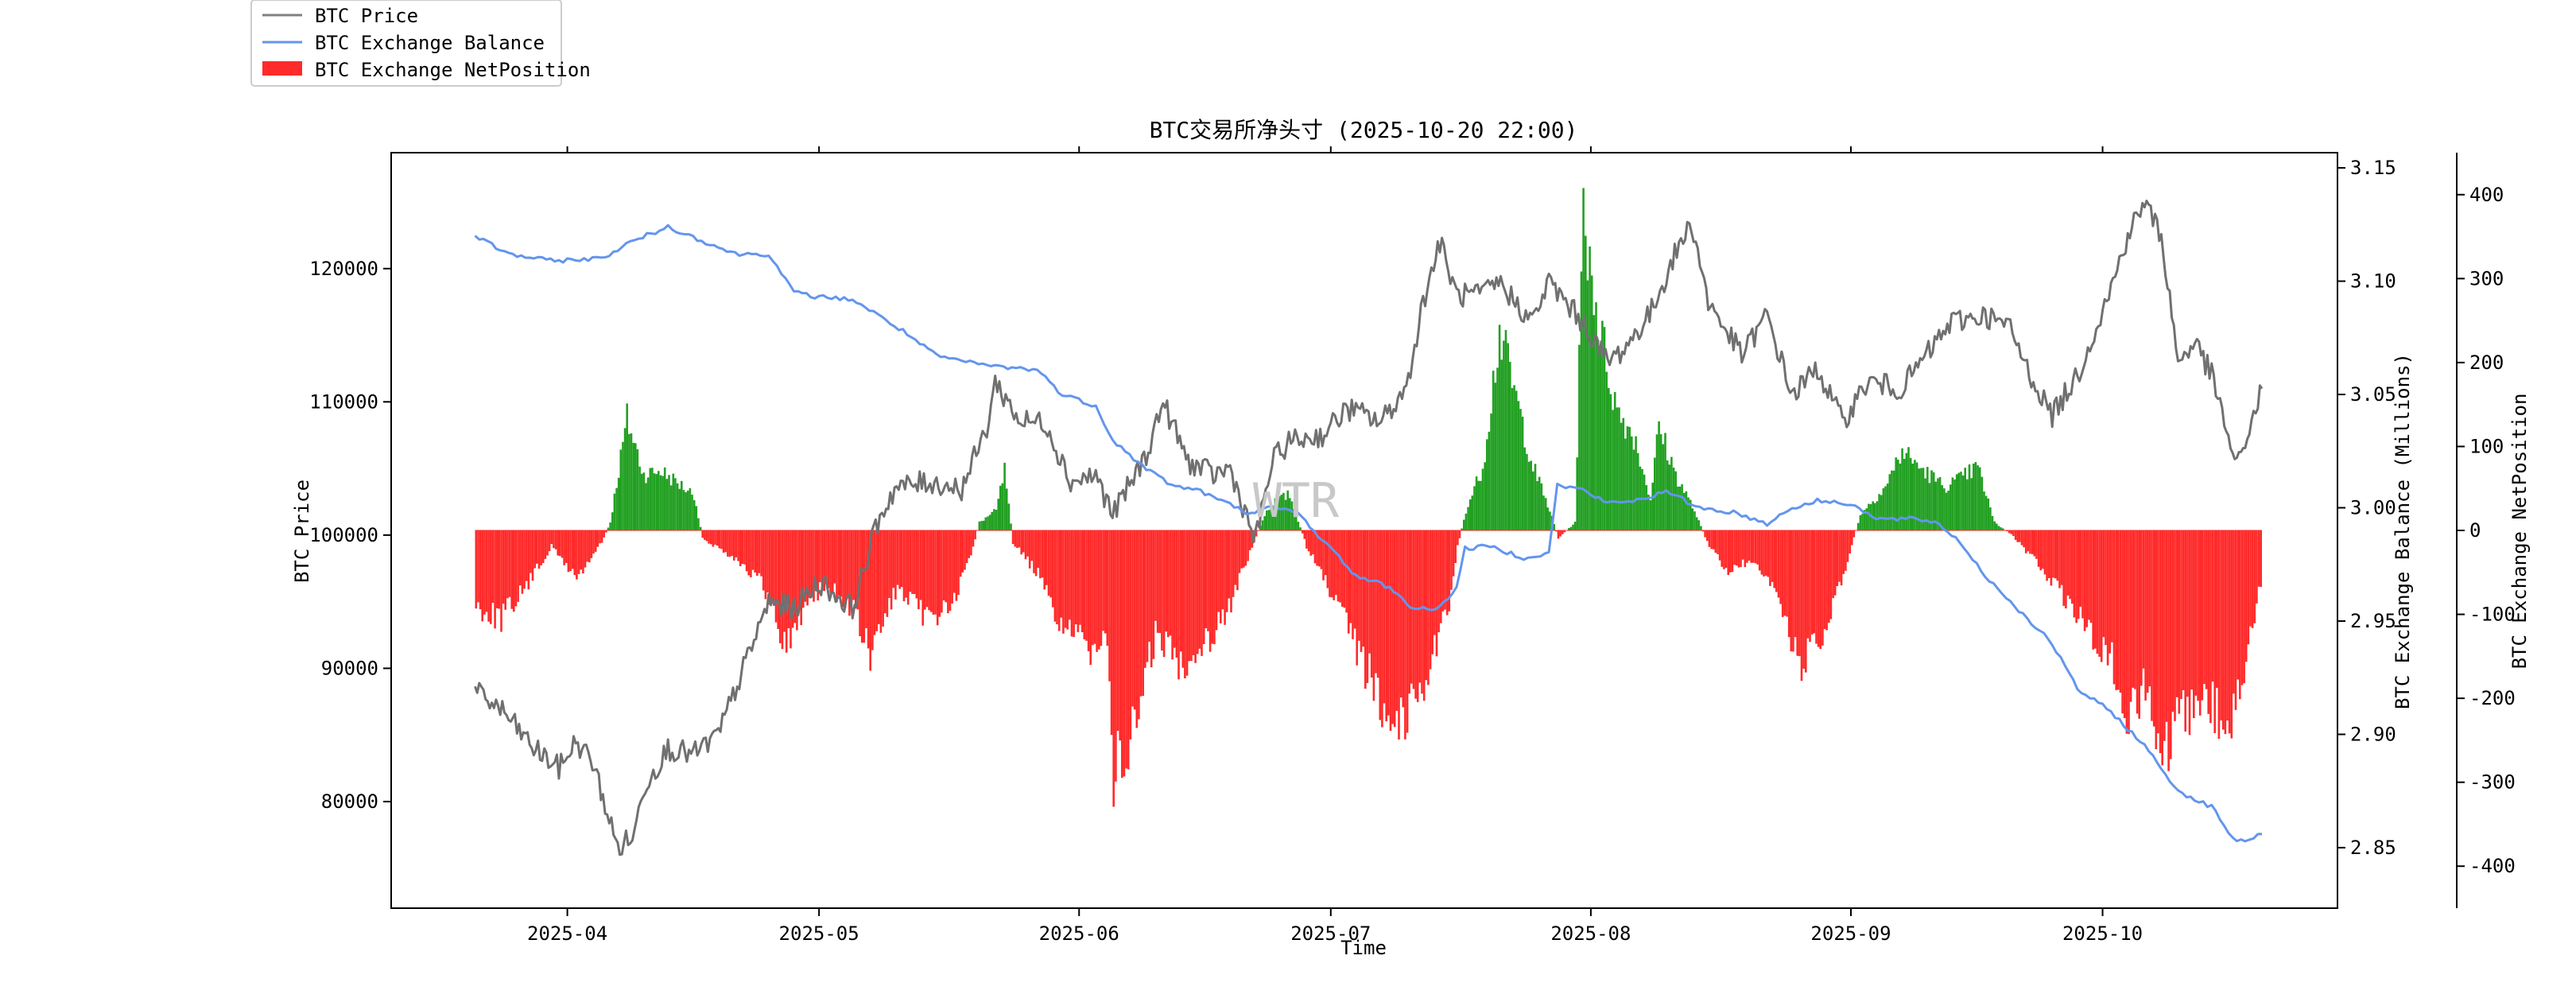  I want to click on y-far-right-tick-label: -100, so click(2493, 615).